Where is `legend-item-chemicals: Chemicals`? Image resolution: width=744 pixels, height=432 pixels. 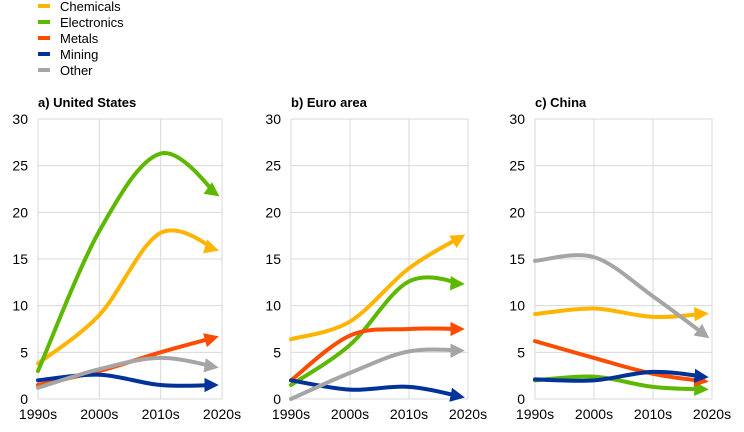 legend-item-chemicals: Chemicals is located at coordinates (79, 7).